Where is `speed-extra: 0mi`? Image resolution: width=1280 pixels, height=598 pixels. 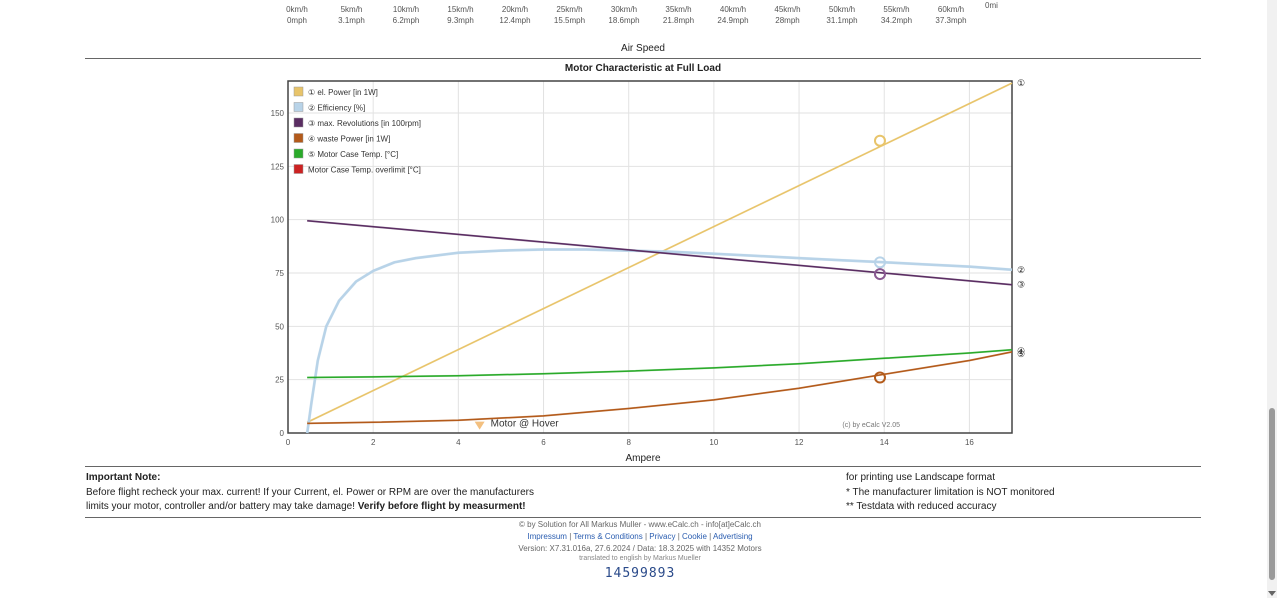
speed-extra: 0mi is located at coordinates (991, 5).